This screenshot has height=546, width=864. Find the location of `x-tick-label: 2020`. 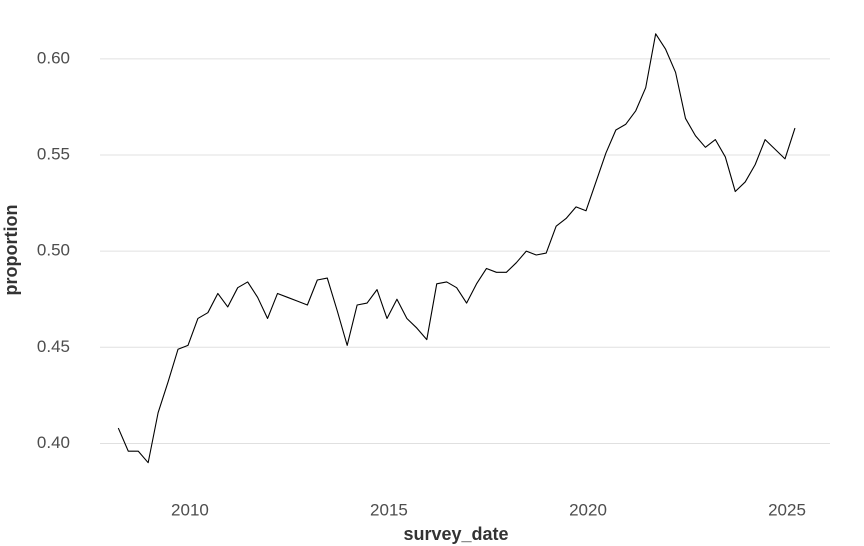

x-tick-label: 2020 is located at coordinates (588, 509).